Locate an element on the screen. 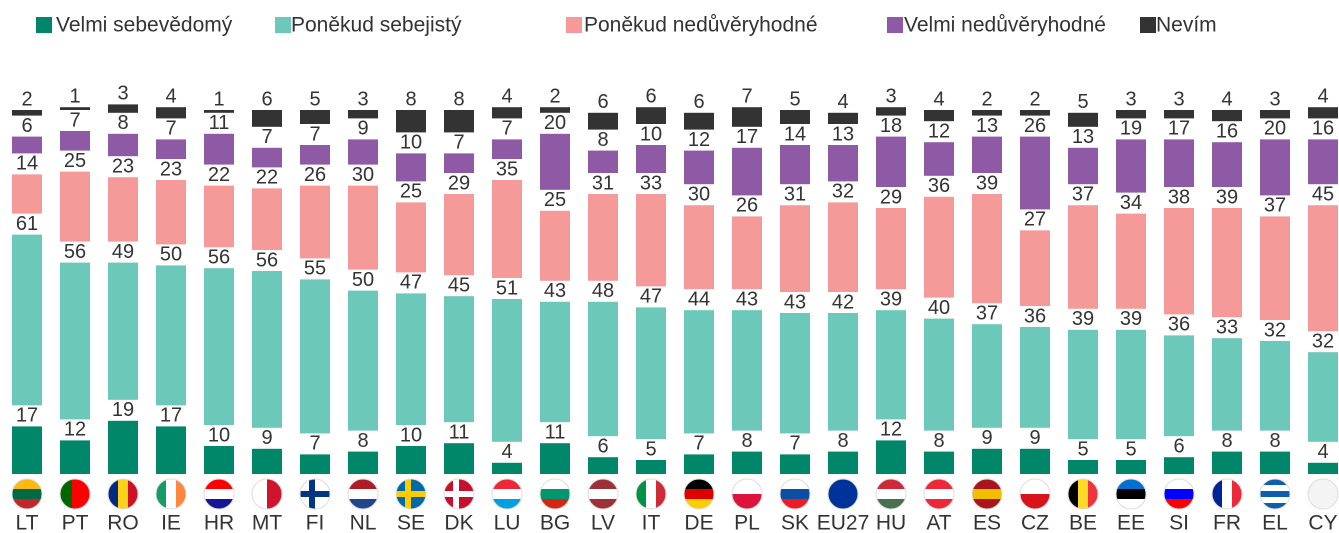 The width and height of the screenshot is (1339, 533). value-label: 22 is located at coordinates (219, 175).